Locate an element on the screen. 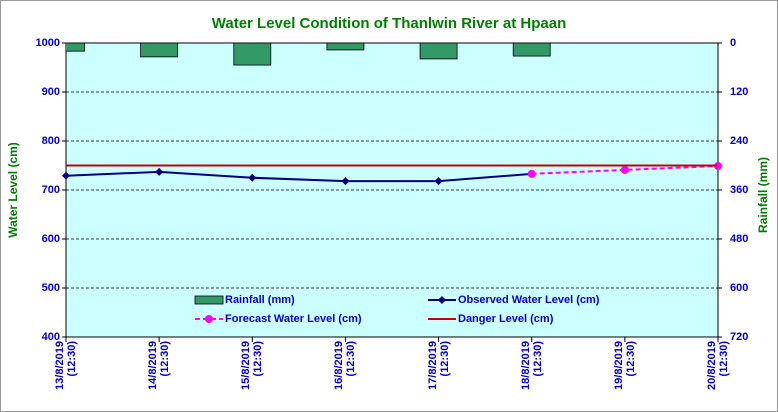 This screenshot has height=412, width=778. y2-tick-label: 120 is located at coordinates (739, 92).